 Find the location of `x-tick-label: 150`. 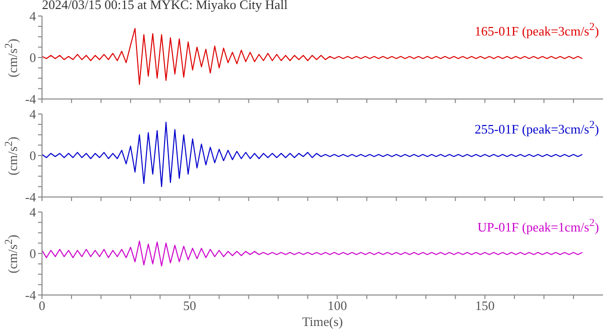

x-tick-label: 150 is located at coordinates (485, 306).